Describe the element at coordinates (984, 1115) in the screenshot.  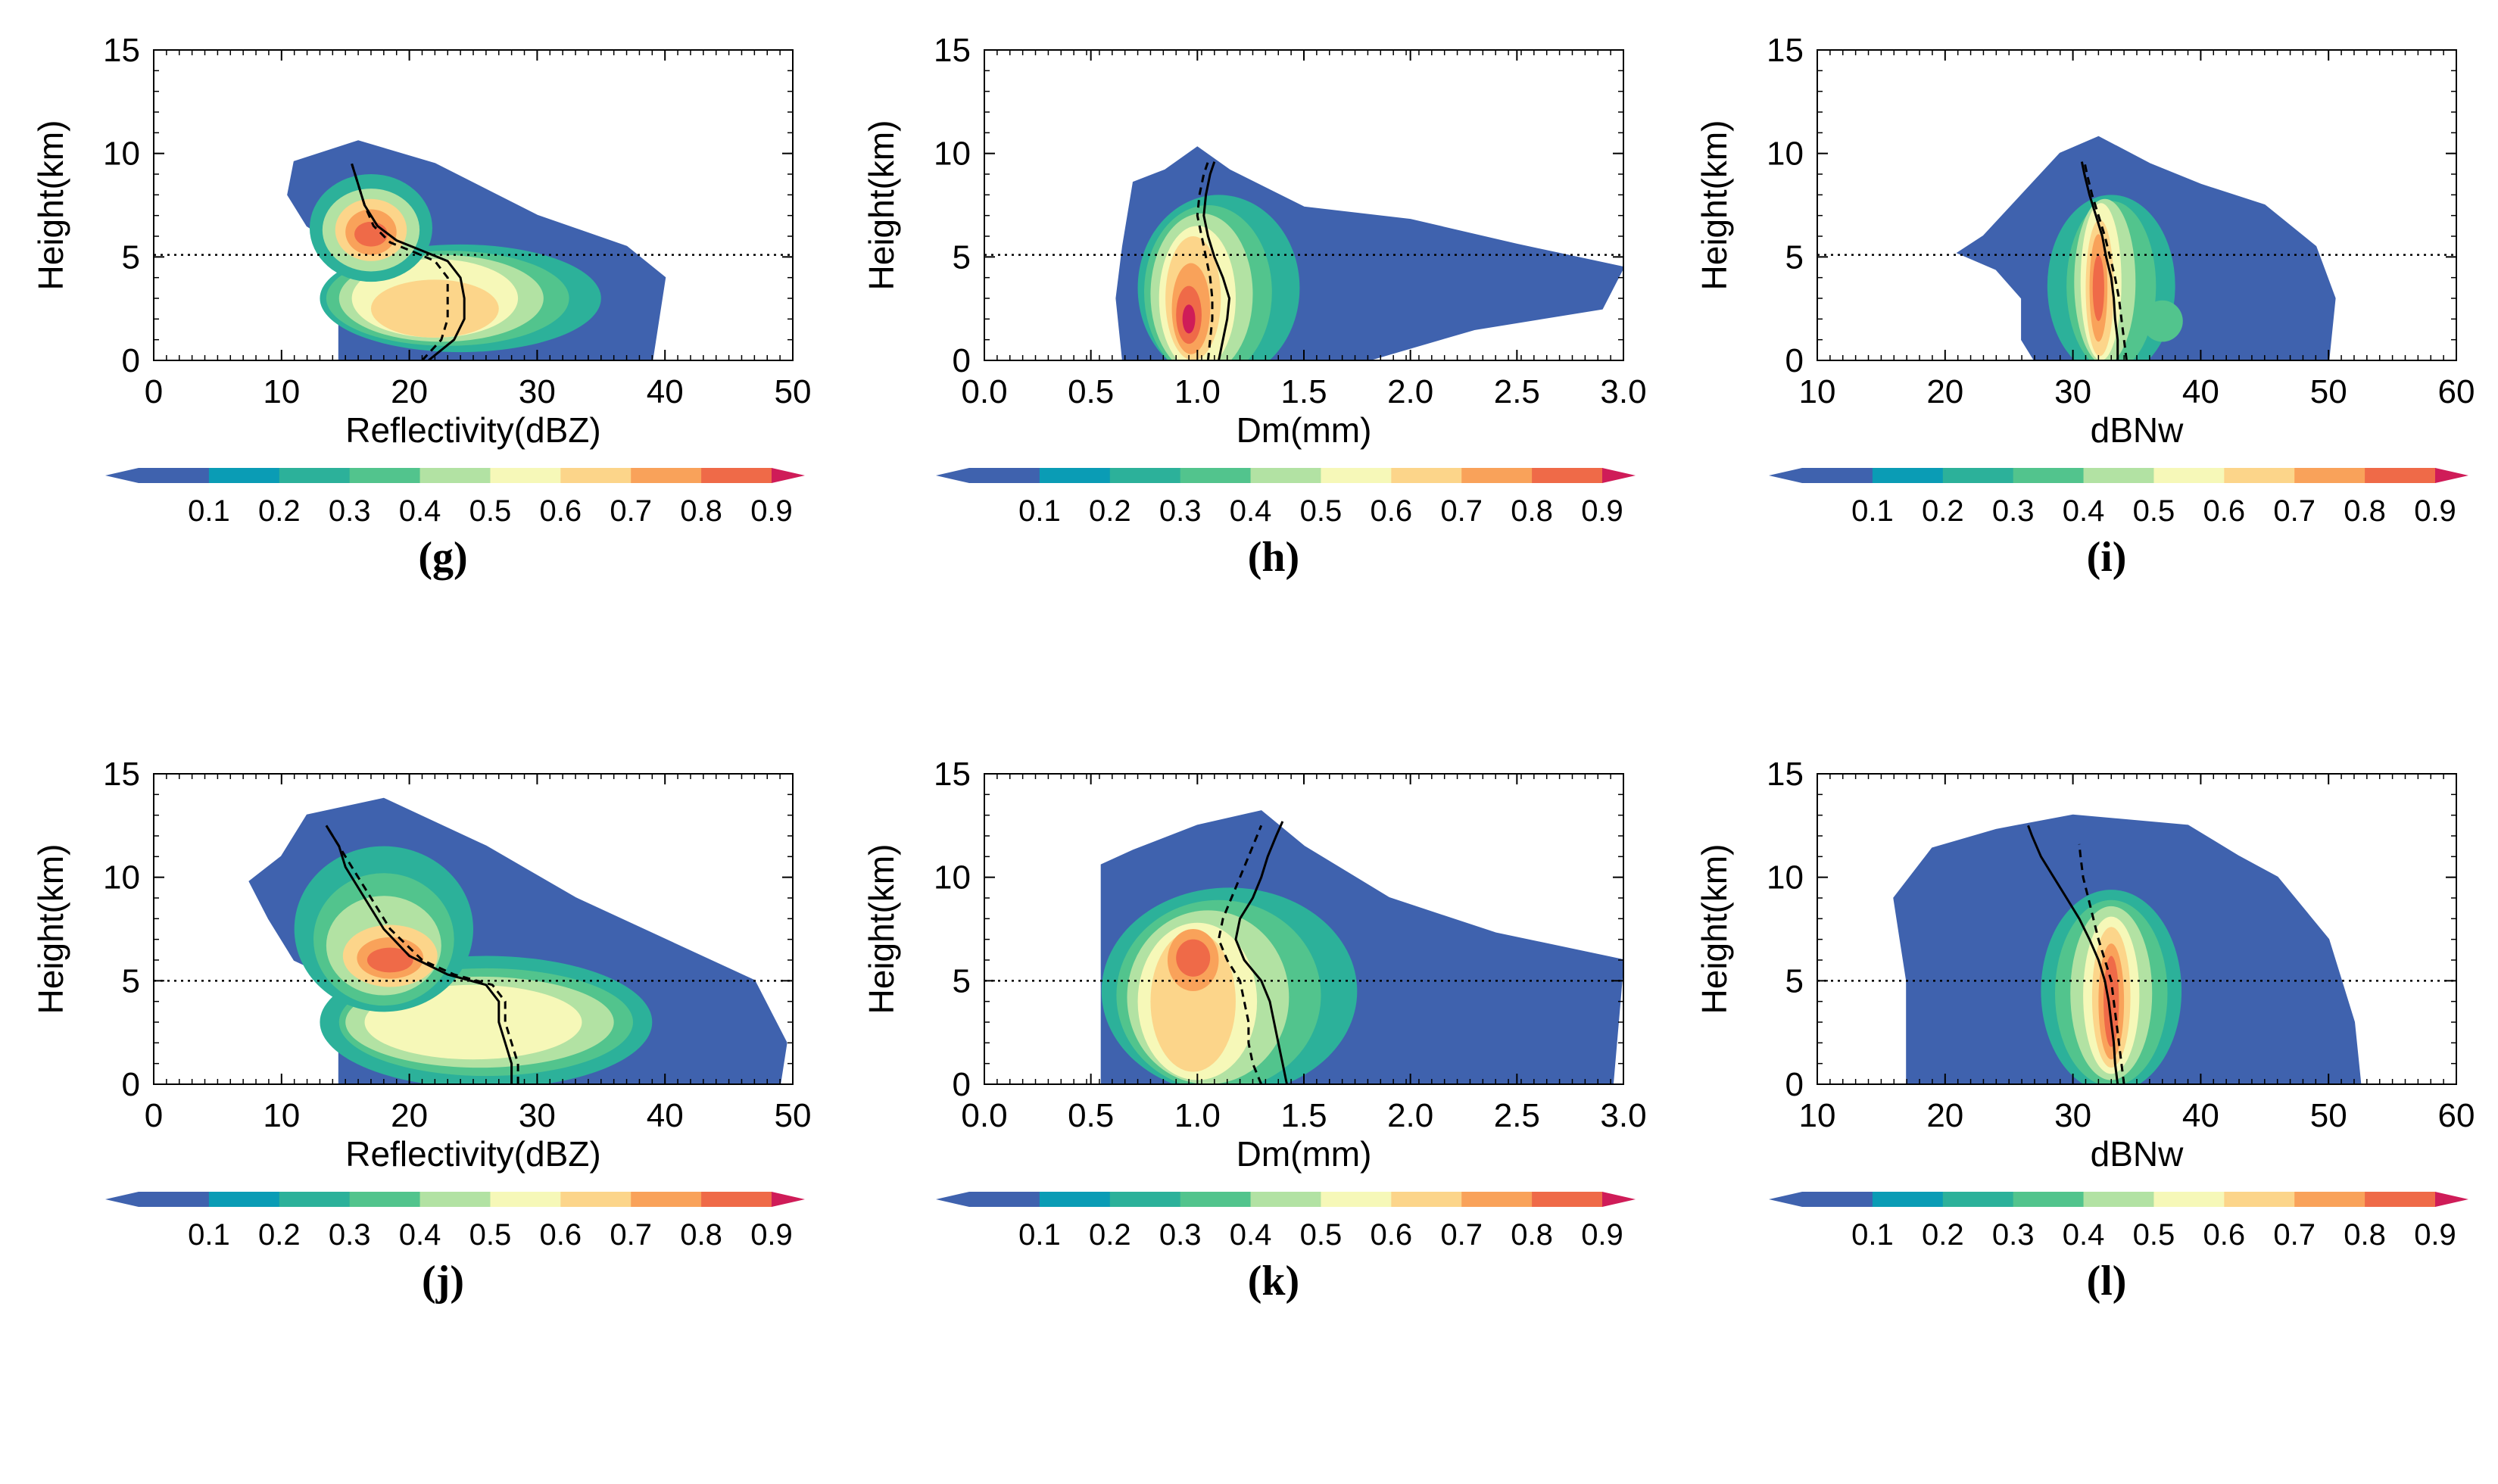
I see `x-tick-label: 0.0` at that location.